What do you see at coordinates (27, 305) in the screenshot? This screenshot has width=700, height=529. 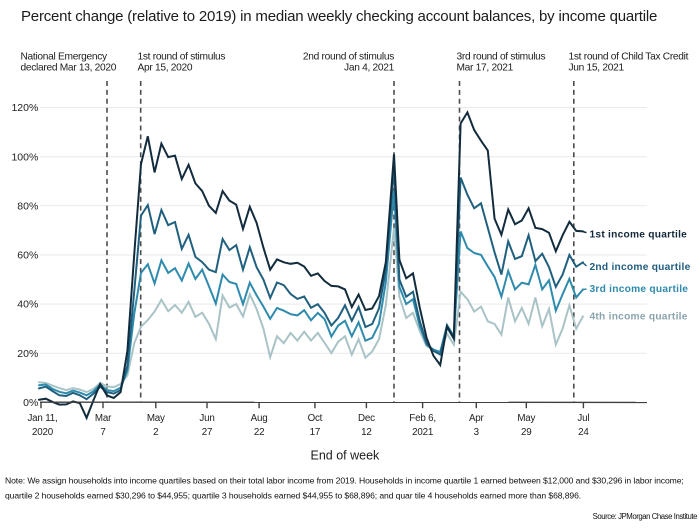 I see `svg-text: 40%` at bounding box center [27, 305].